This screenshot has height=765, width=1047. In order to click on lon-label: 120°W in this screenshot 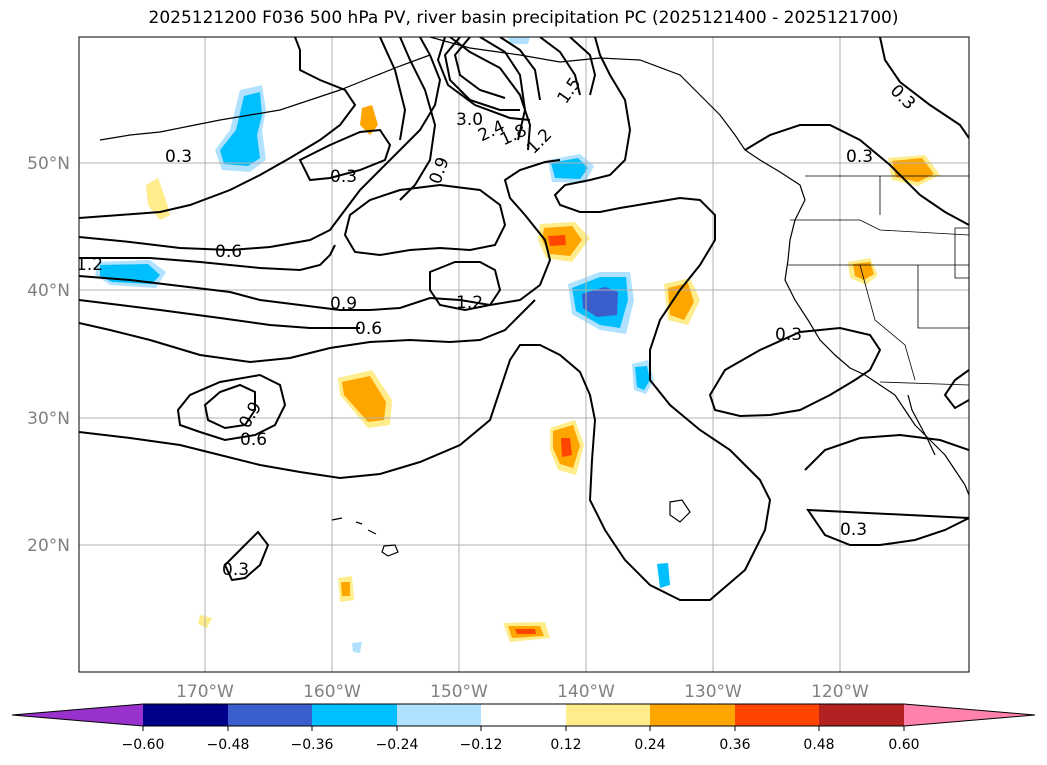, I will do `click(840, 692)`.